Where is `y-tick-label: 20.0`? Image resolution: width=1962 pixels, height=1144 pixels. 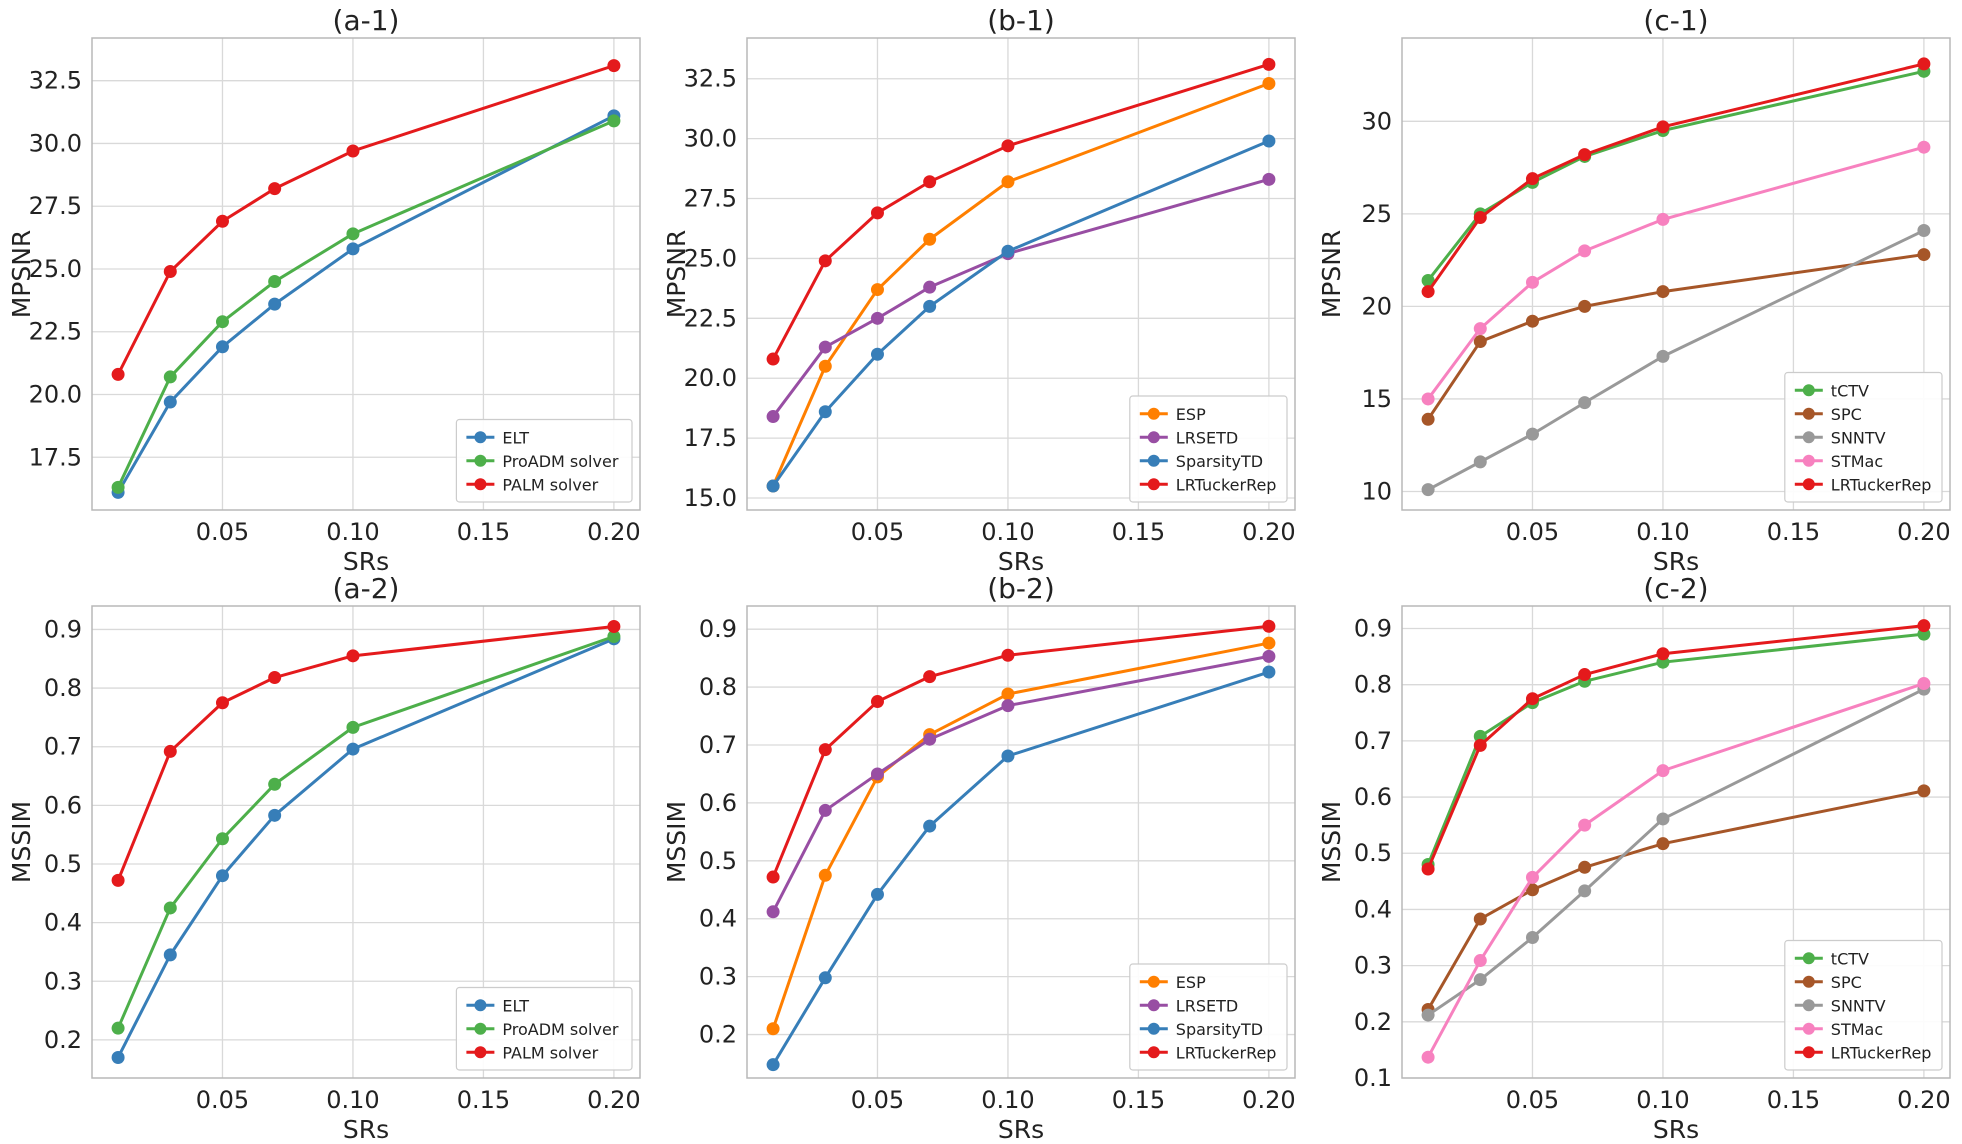 y-tick-label: 20.0 is located at coordinates (710, 378).